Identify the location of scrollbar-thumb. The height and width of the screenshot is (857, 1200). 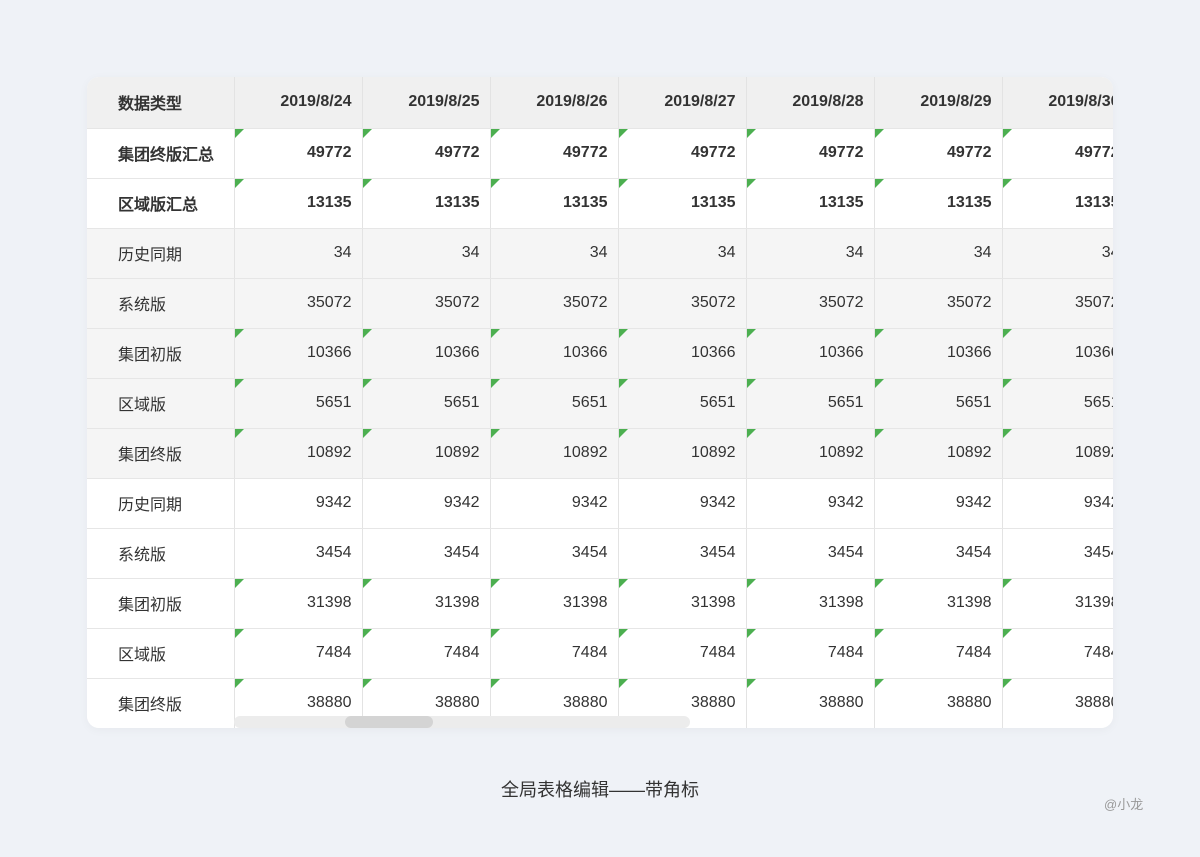
(389, 722).